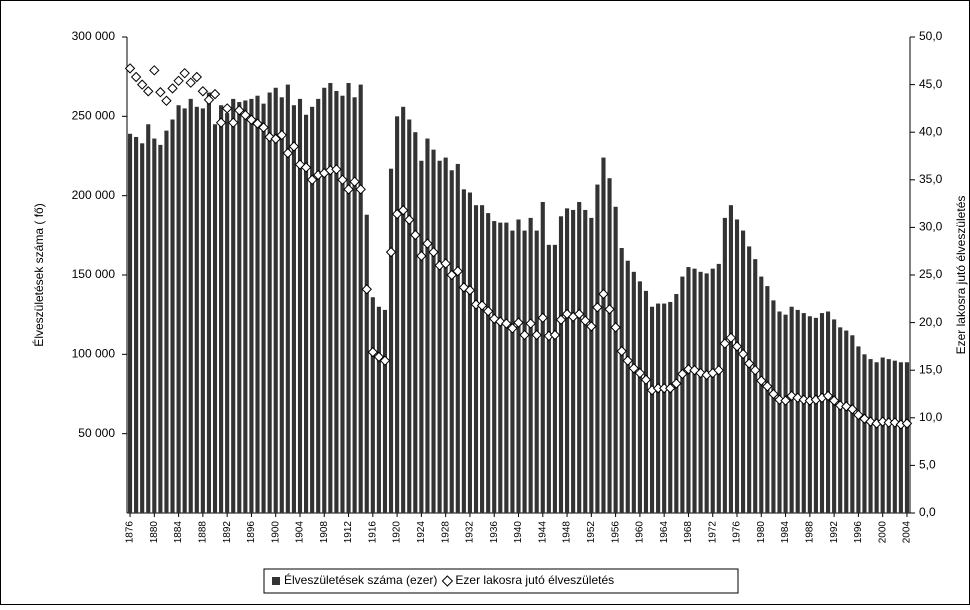  What do you see at coordinates (445, 532) in the screenshot?
I see `x-tick-label: 1928` at bounding box center [445, 532].